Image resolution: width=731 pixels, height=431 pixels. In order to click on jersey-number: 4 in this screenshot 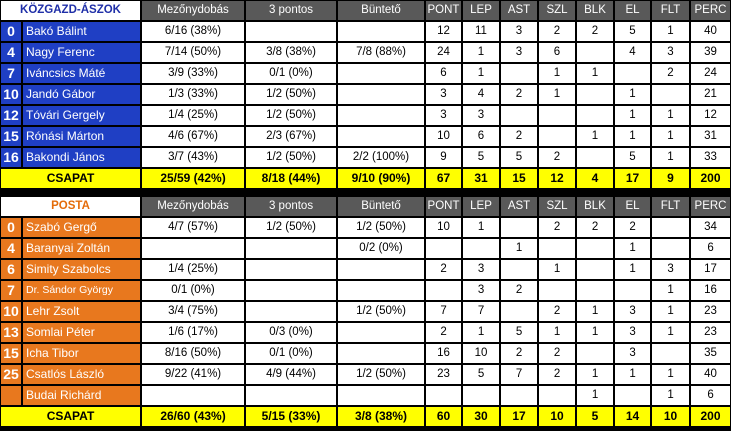, I will do `click(11, 248)`.